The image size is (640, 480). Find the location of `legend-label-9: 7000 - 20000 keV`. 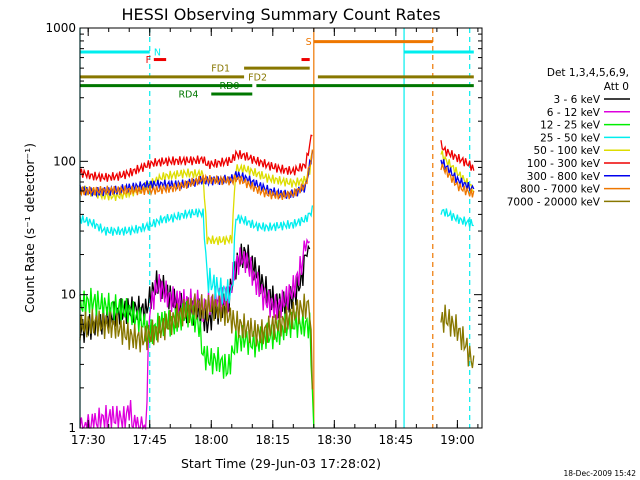

legend-label-9: 7000 - 20000 keV is located at coordinates (554, 202).